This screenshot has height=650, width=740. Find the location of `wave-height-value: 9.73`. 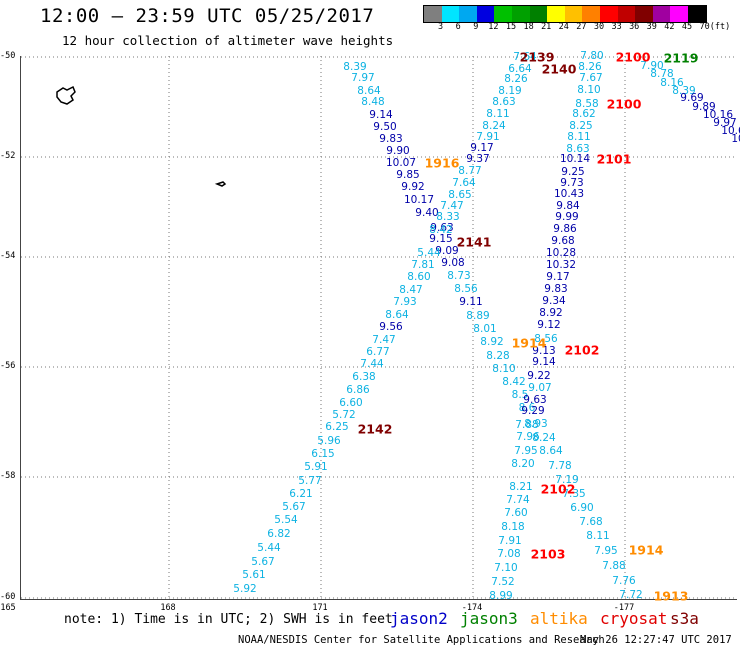

wave-height-value: 9.73 is located at coordinates (572, 183).